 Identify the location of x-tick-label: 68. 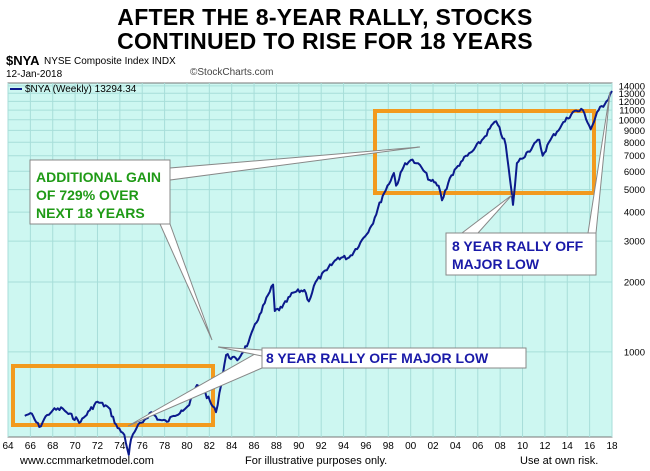
(53, 446).